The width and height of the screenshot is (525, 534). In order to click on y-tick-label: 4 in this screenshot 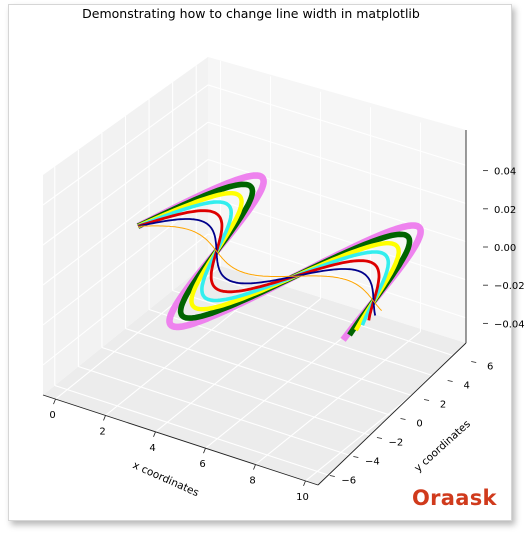, I will do `click(466, 386)`.